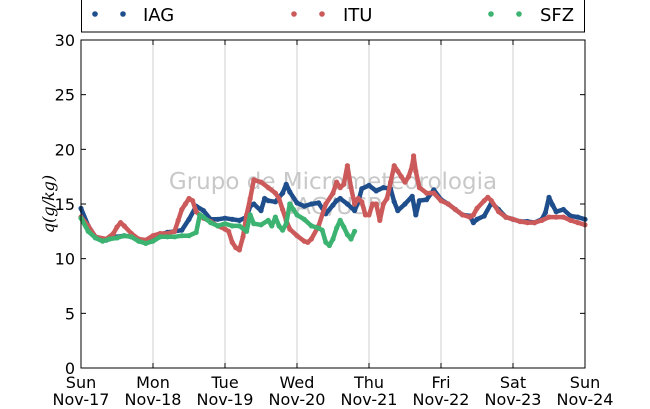  What do you see at coordinates (218, 225) in the screenshot?
I see `series-sfz` at bounding box center [218, 225].